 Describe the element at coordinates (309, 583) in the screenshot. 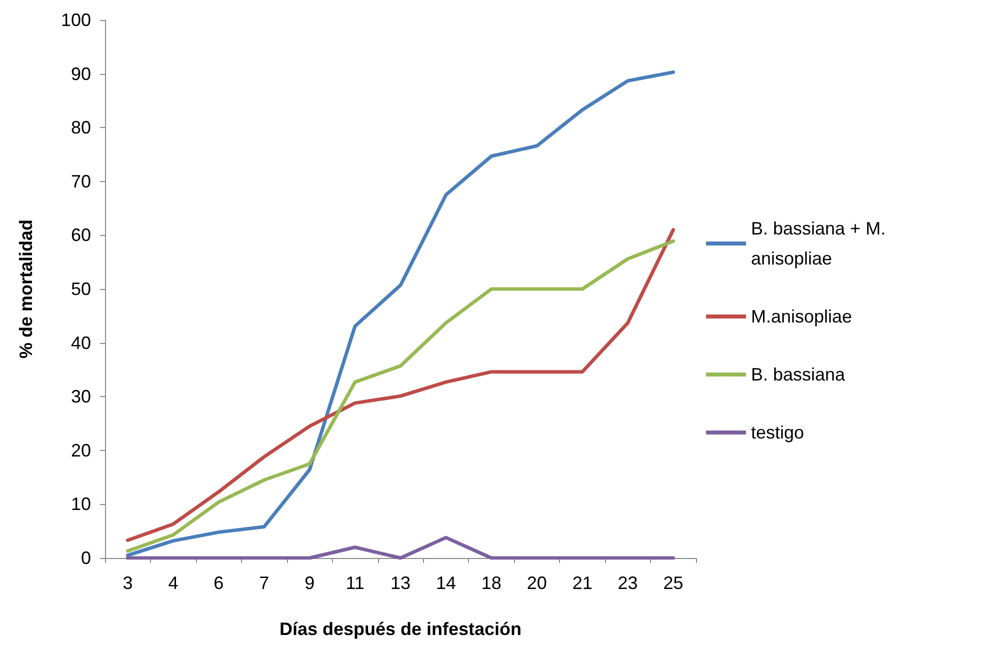

I see `x-tick-label: 9` at that location.